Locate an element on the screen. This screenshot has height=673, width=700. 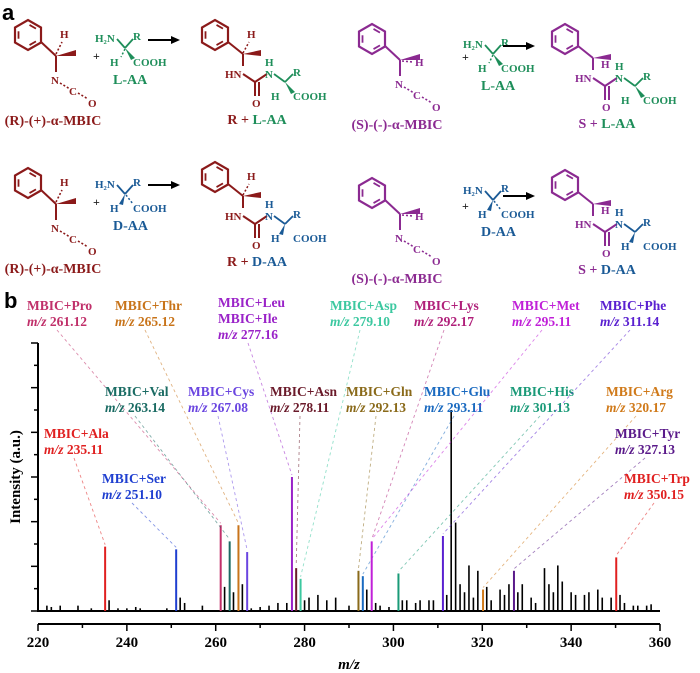
peak-name-label: MBIC+Arg is located at coordinates (639, 391).